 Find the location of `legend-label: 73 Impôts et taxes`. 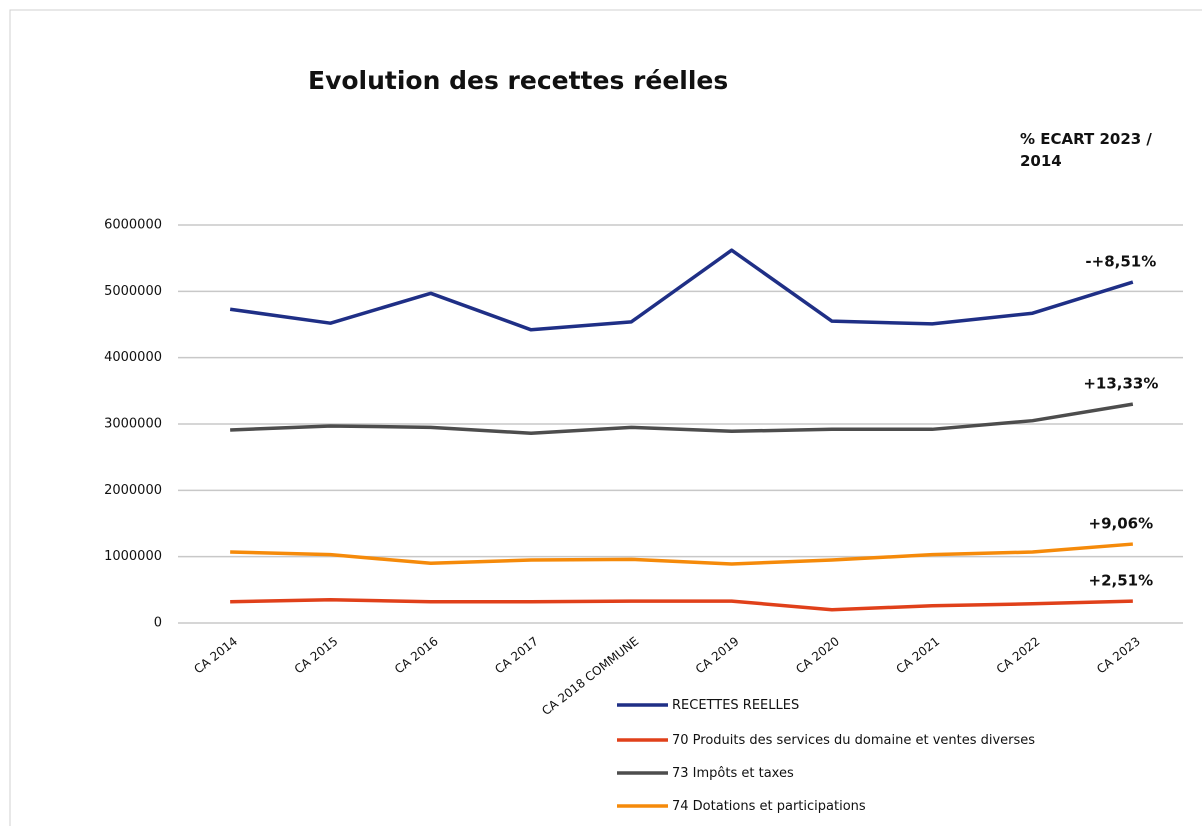

legend-label: 73 Impôts et taxes is located at coordinates (733, 773).